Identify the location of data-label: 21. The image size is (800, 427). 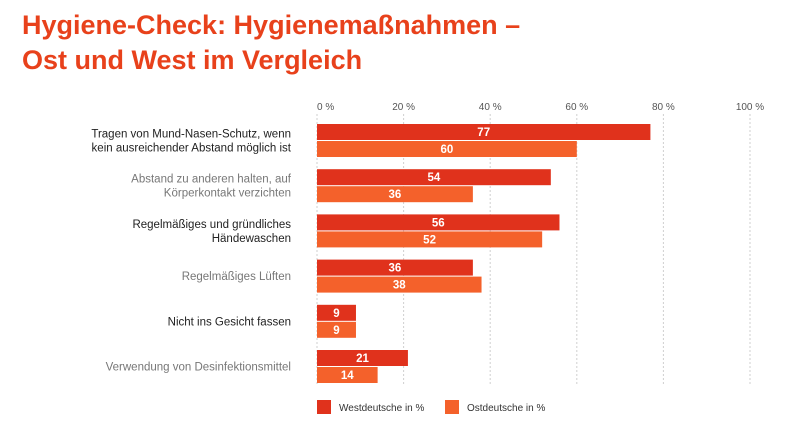
(362, 359).